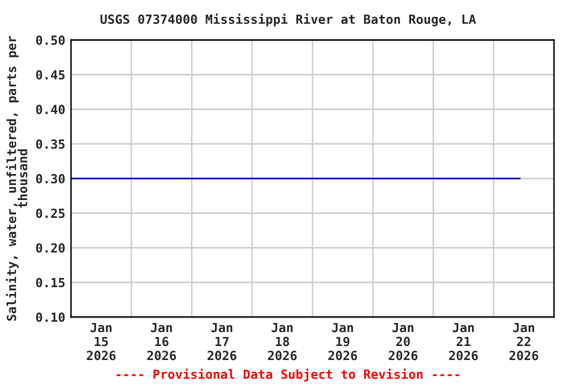 The image size is (576, 384). What do you see at coordinates (50, 144) in the screenshot?
I see `y-tick-label: 0.35` at bounding box center [50, 144].